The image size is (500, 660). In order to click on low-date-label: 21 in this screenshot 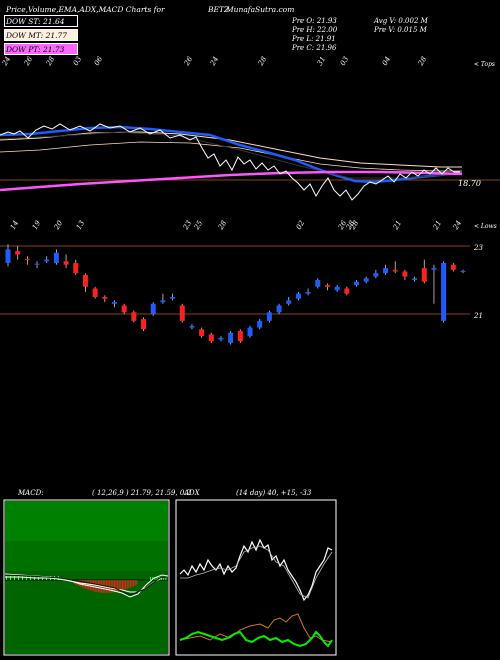, I will do `click(397, 225)`.